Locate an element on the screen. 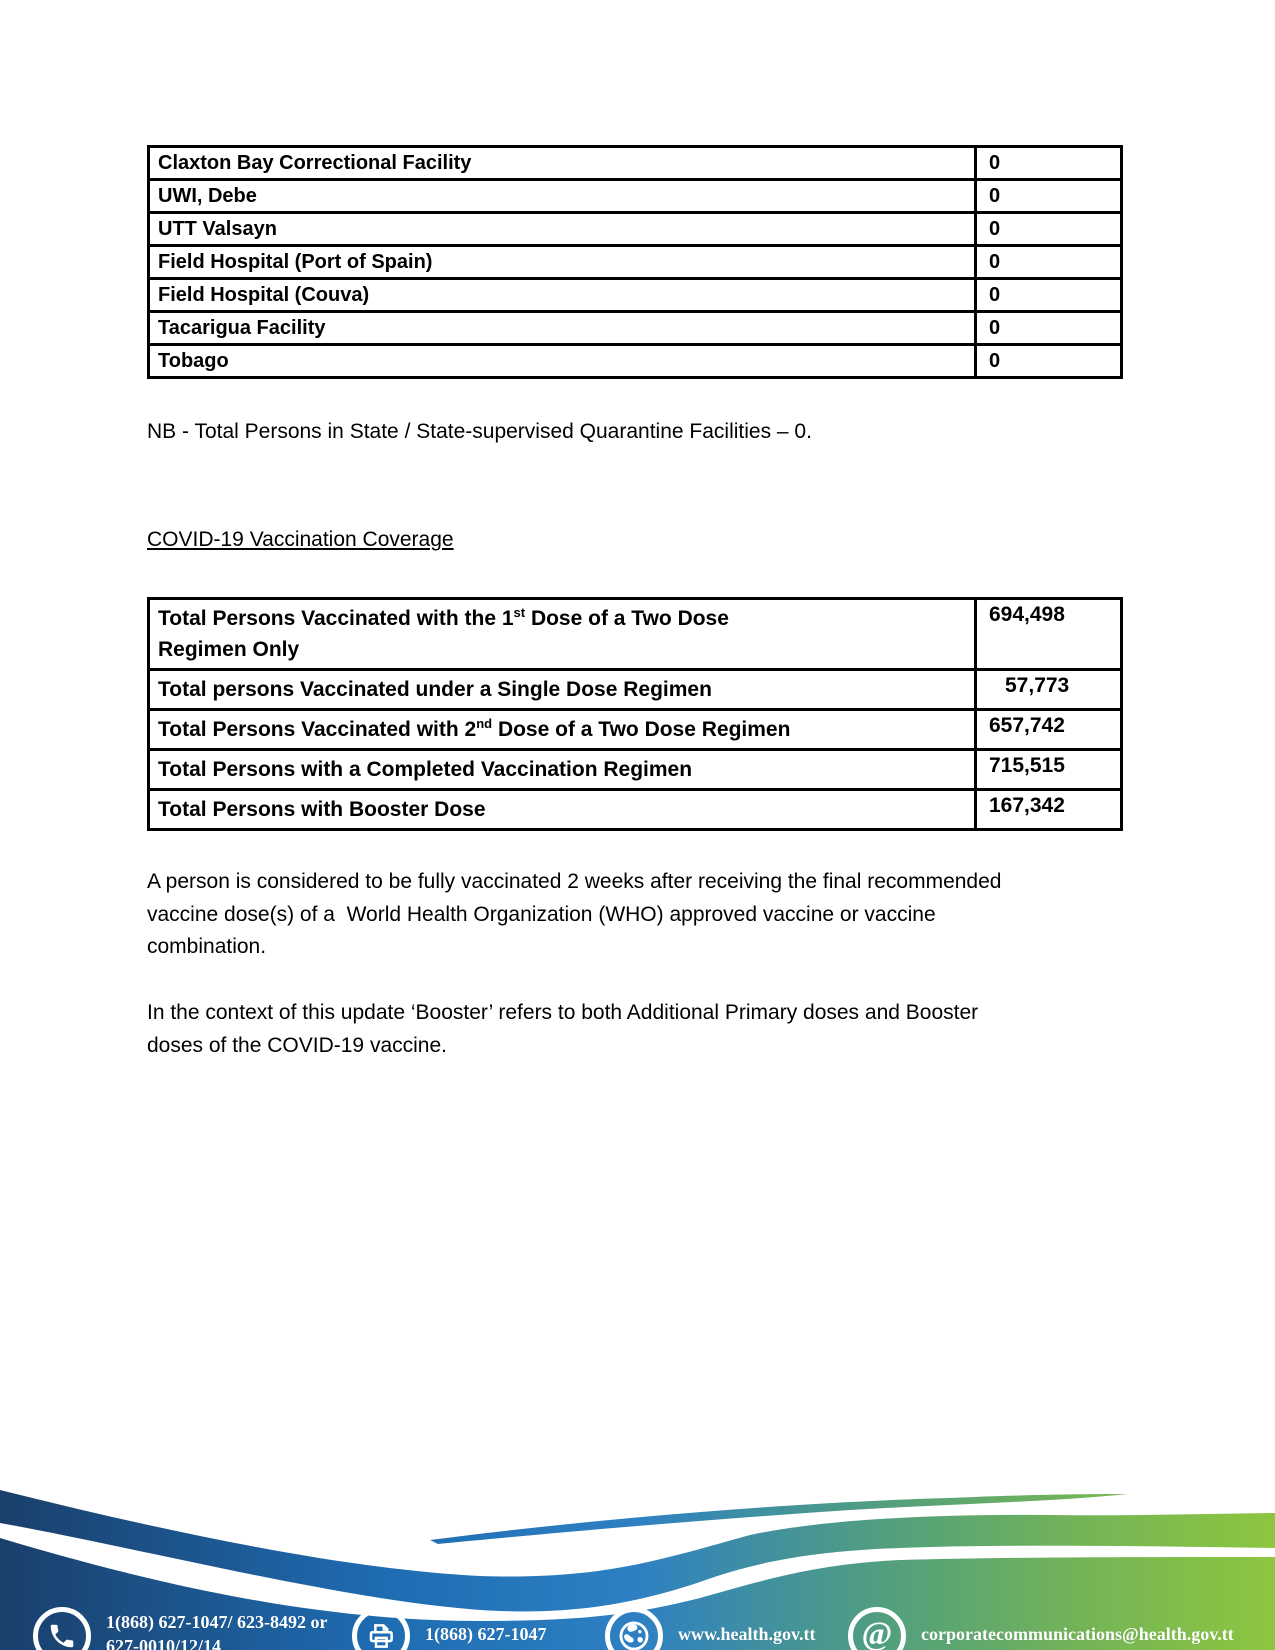 This screenshot has height=1650, width=1275. website-contact: www.health.gov.tt is located at coordinates (710, 1628).